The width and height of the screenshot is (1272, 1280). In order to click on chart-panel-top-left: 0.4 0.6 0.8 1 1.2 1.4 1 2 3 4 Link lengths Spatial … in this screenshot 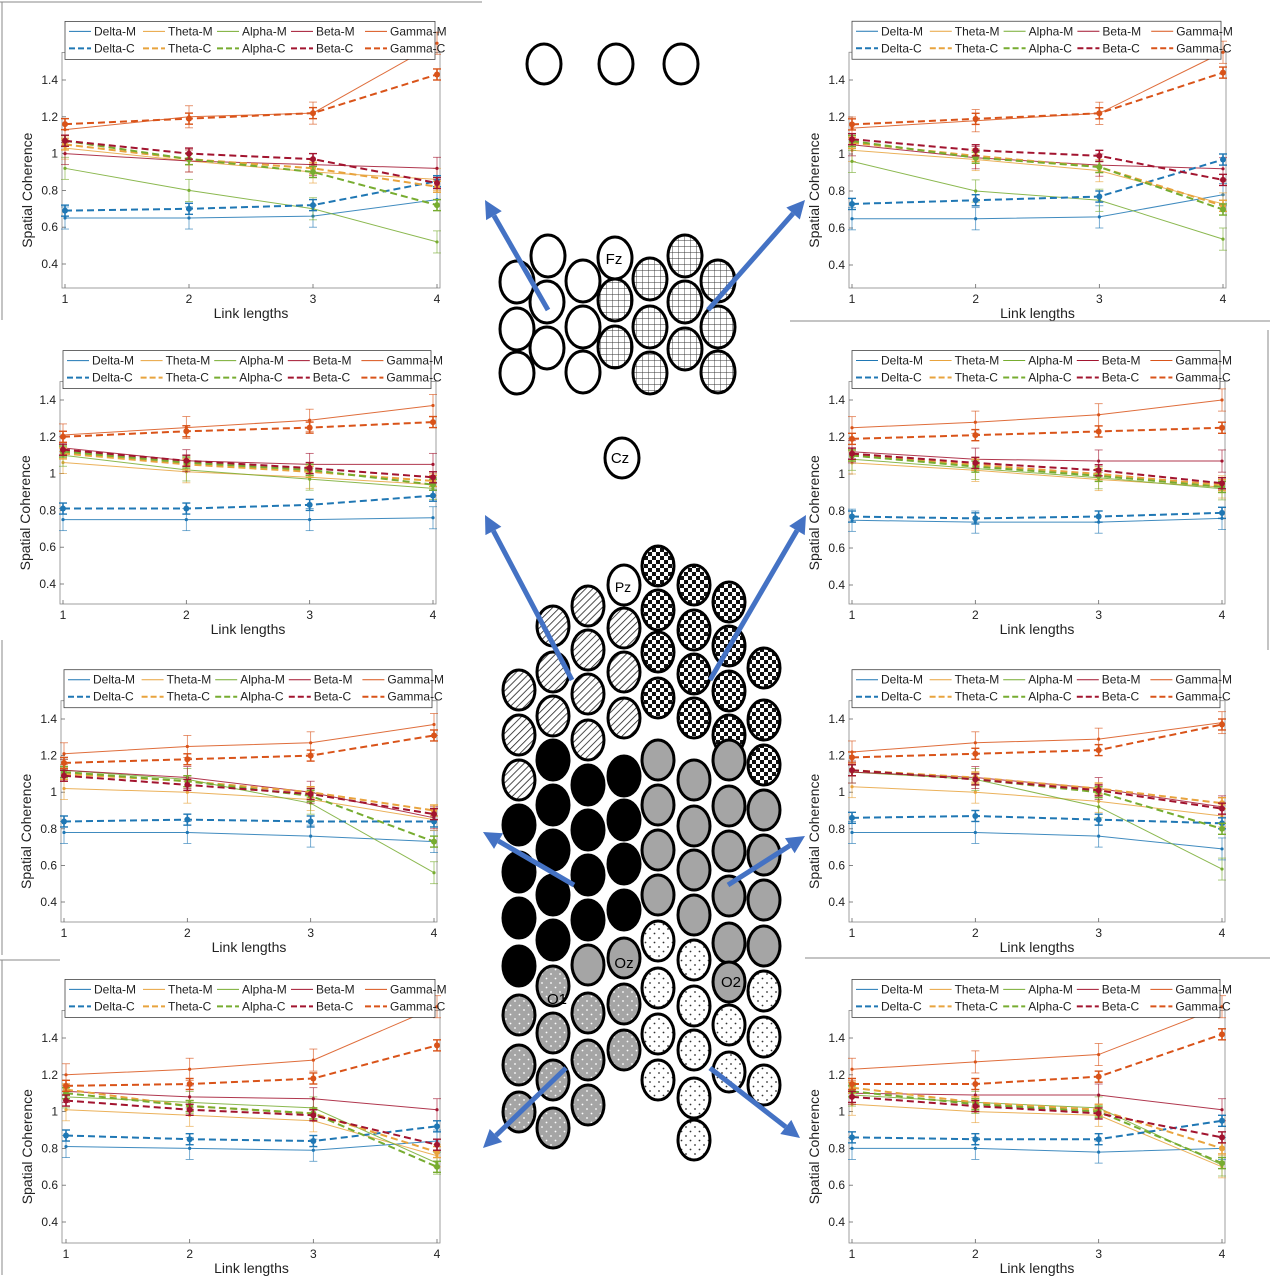, I will do `click(233, 170)`.